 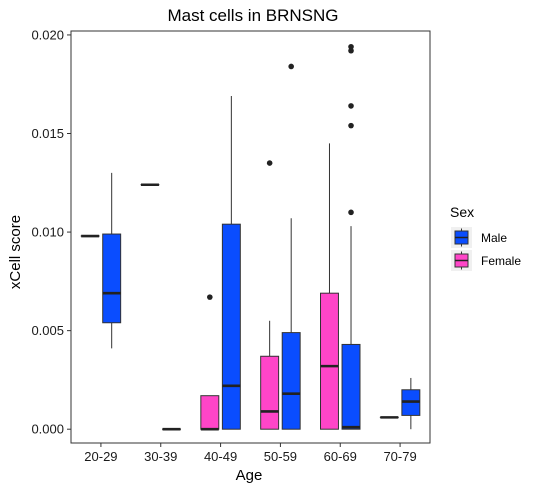 I want to click on legend-label-male: Male, so click(x=494, y=238).